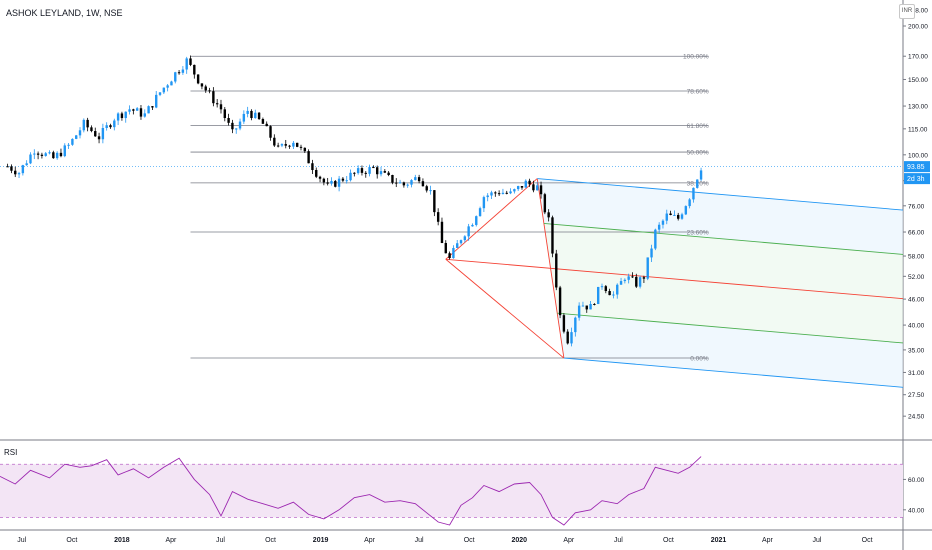 The width and height of the screenshot is (932, 550). I want to click on pitchfork-fill-inner-lower, so click(726, 305).